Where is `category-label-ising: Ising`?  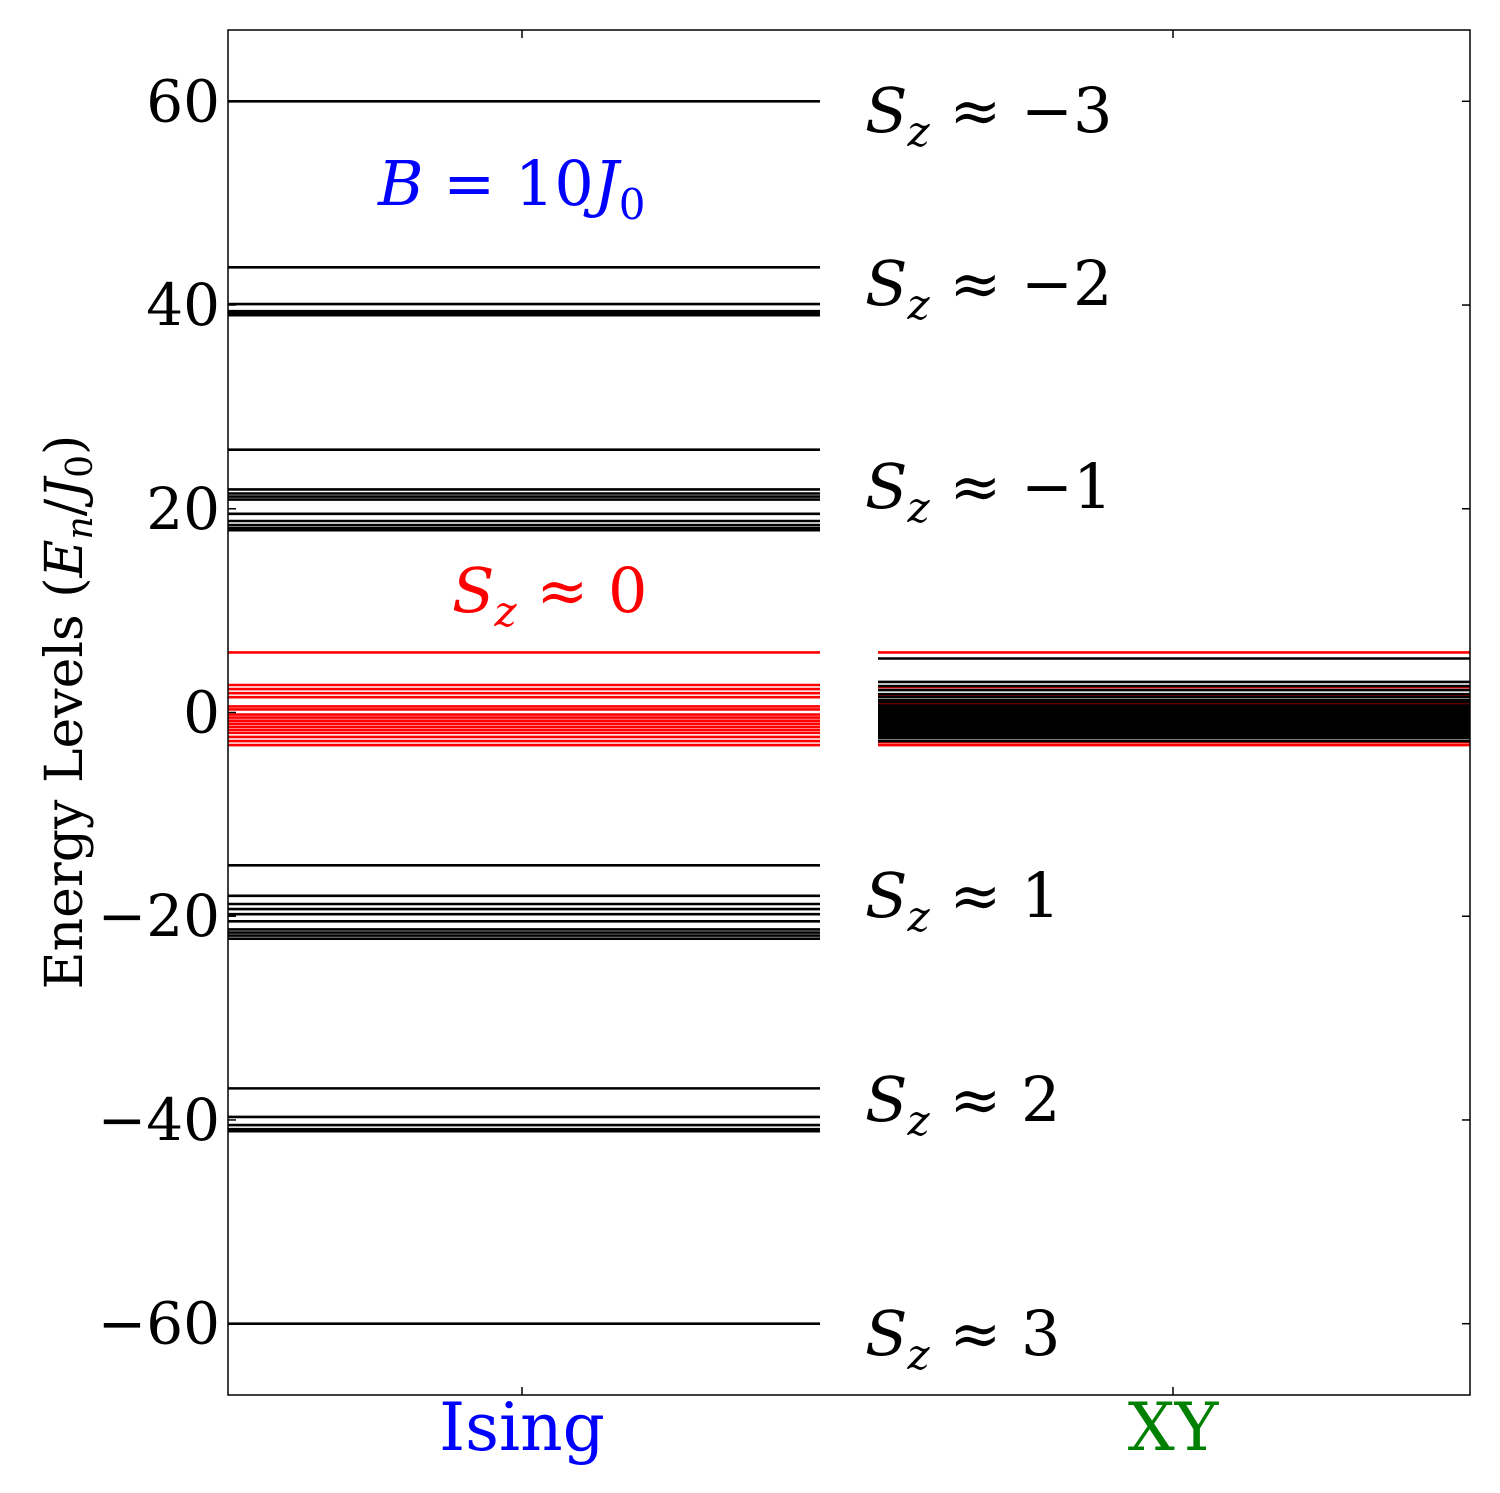 category-label-ising: Ising is located at coordinates (522, 1427).